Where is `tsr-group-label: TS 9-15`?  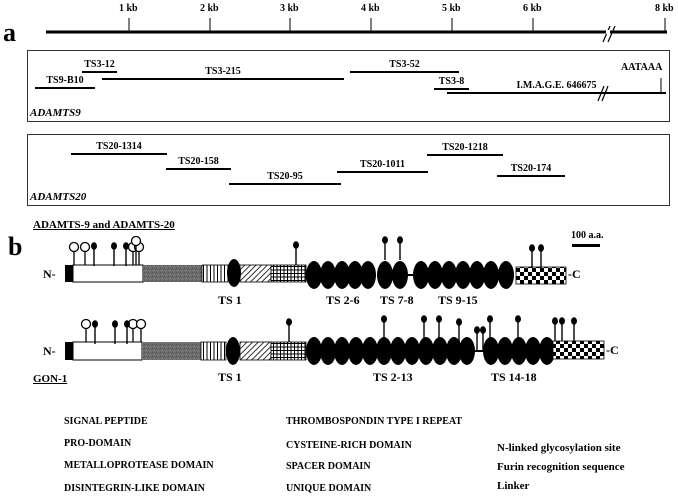
tsr-group-label: TS 9-15 is located at coordinates (458, 300).